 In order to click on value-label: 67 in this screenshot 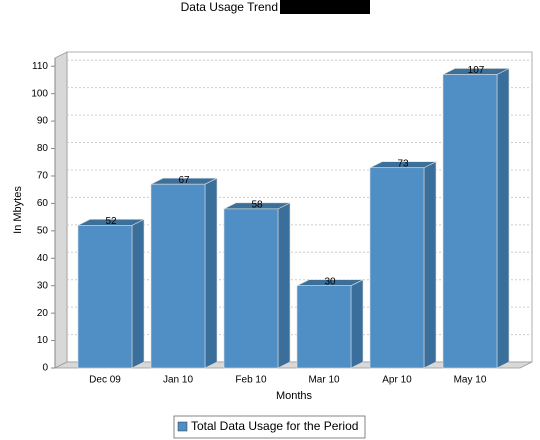, I will do `click(184, 180)`.